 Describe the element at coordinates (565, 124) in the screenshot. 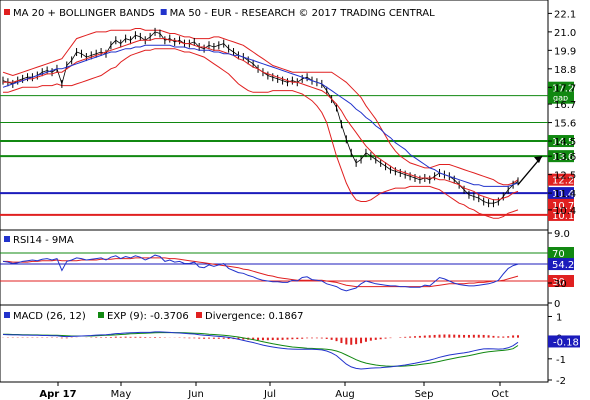

I see `price-y-tick-label: 15.6` at that location.